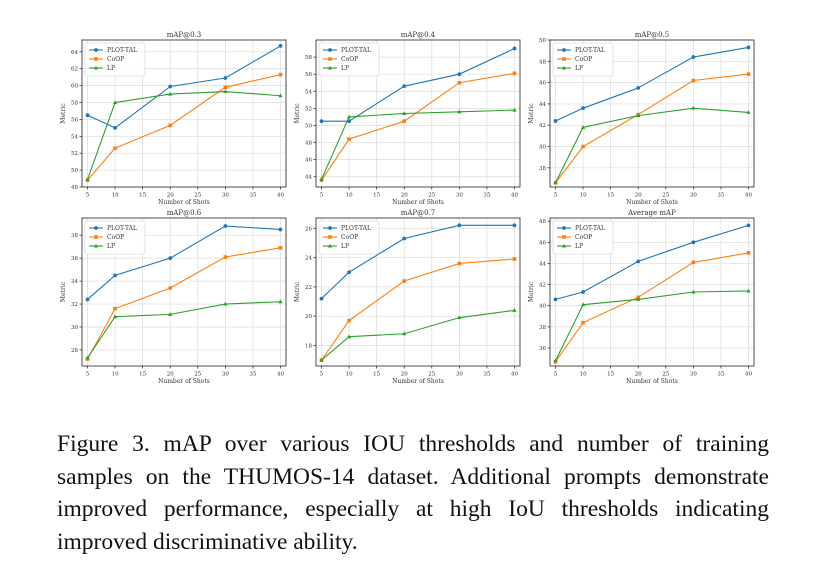 The height and width of the screenshot is (588, 821). I want to click on y-tick-label: 30, so click(74, 328).